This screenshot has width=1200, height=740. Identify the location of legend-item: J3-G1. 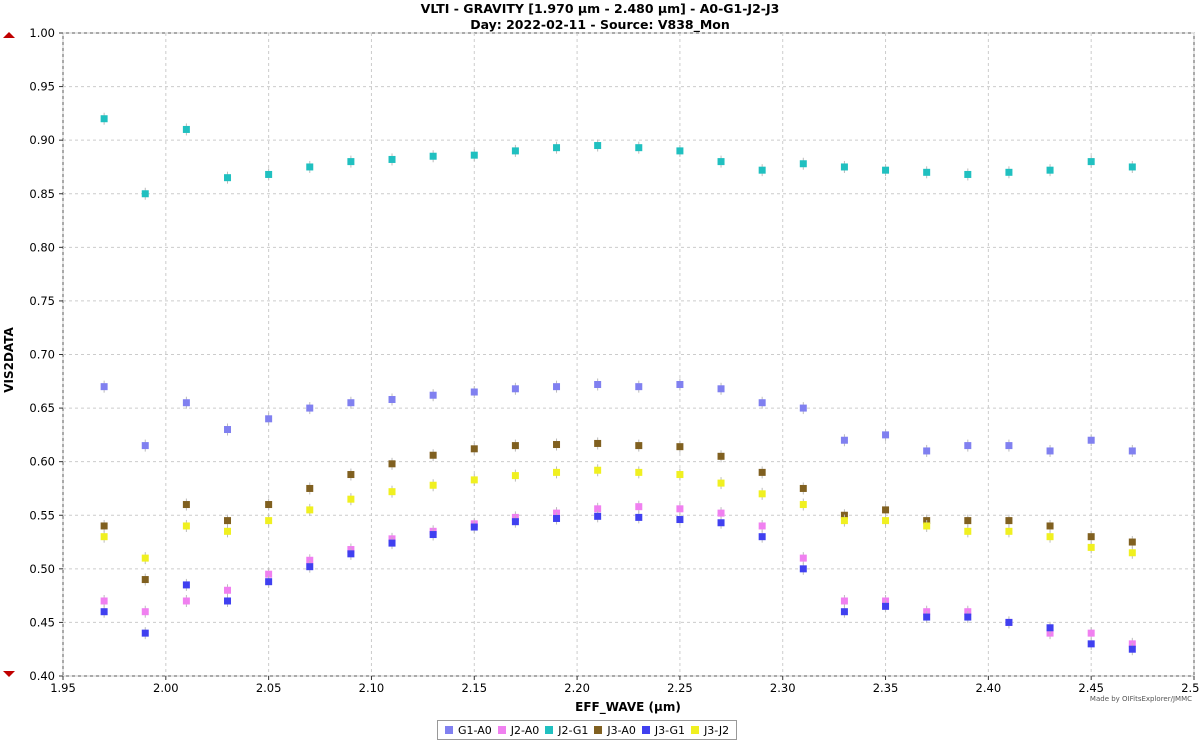
(663, 730).